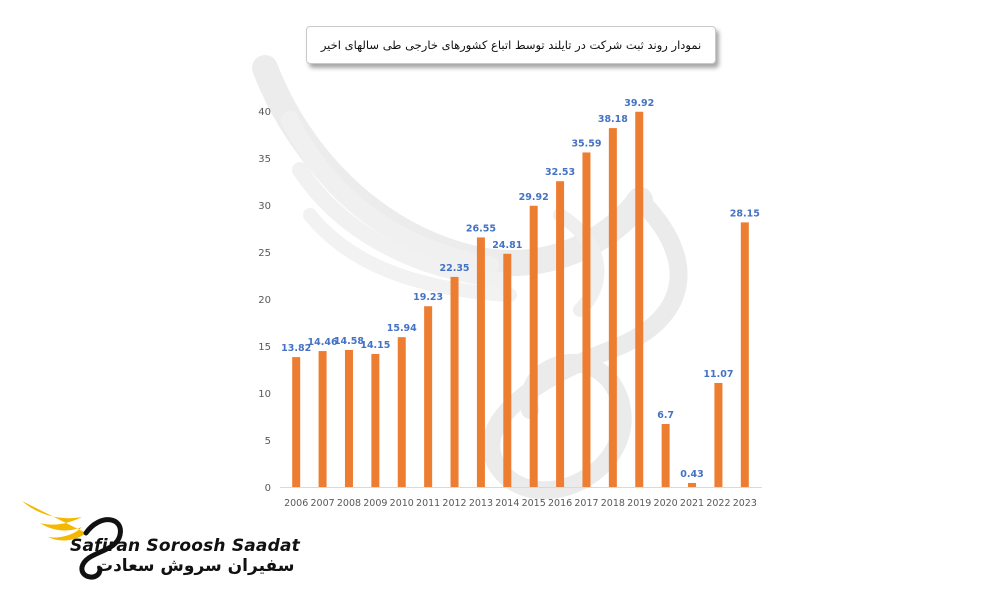 The width and height of the screenshot is (1000, 600). I want to click on bar-2016, so click(560, 334).